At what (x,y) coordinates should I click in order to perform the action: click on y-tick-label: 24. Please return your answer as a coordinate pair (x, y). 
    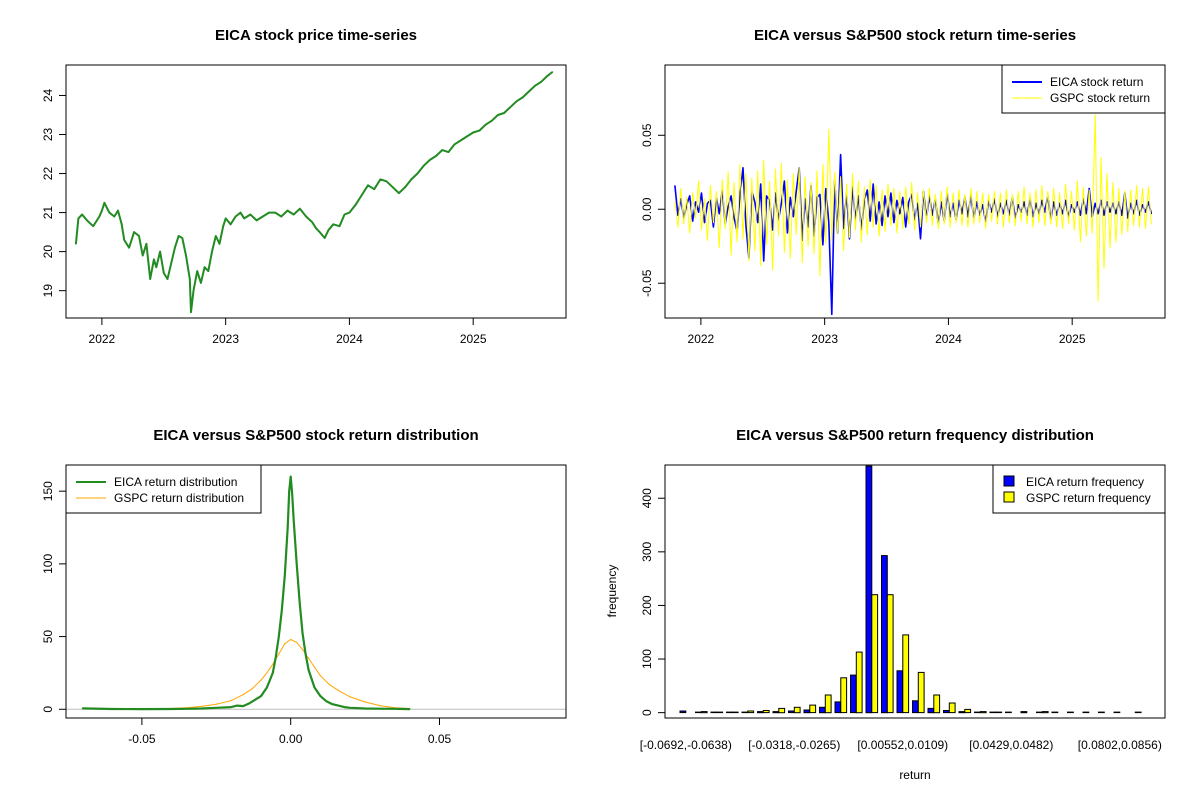
    Looking at the image, I should click on (48, 95).